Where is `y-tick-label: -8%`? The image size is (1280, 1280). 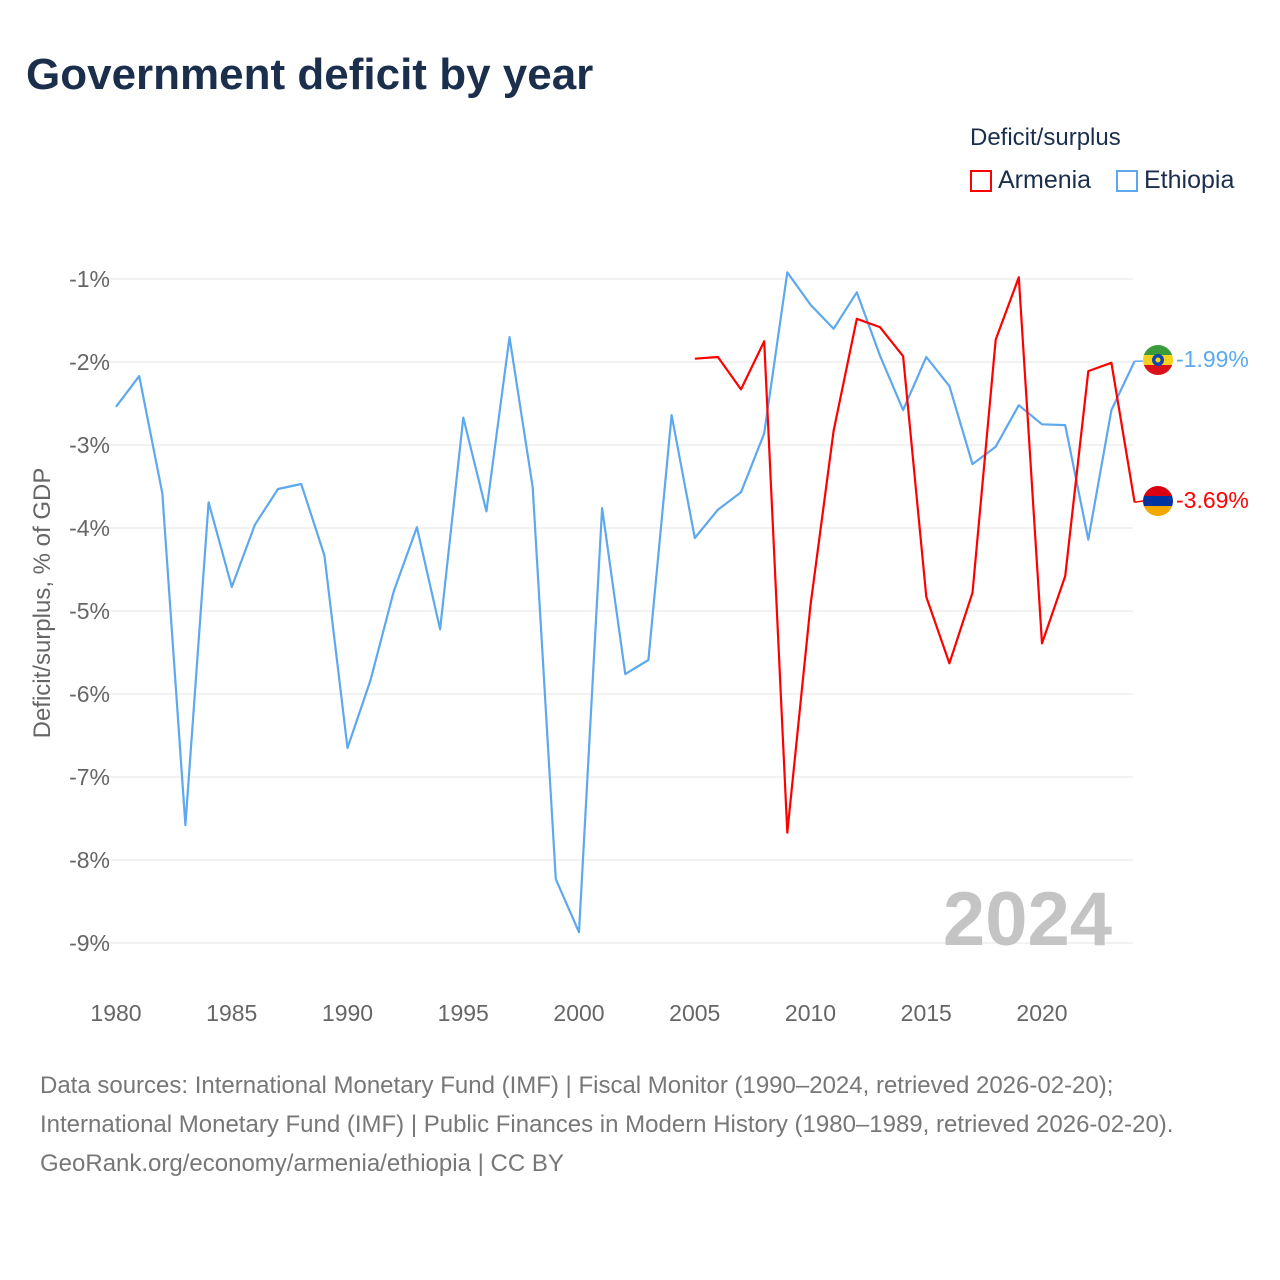 y-tick-label: -8% is located at coordinates (89, 860).